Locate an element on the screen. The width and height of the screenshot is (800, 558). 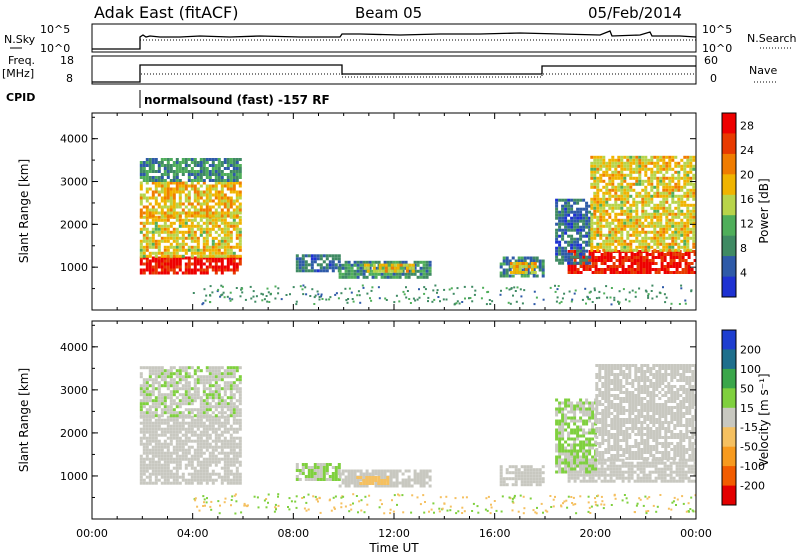
nave-label: Nave is located at coordinates (763, 70).